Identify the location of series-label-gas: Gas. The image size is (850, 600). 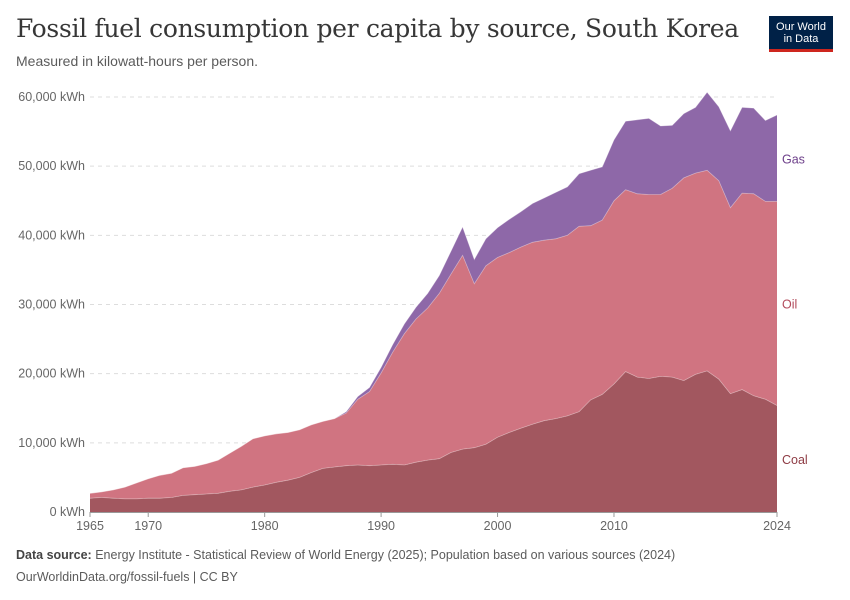
(793, 159).